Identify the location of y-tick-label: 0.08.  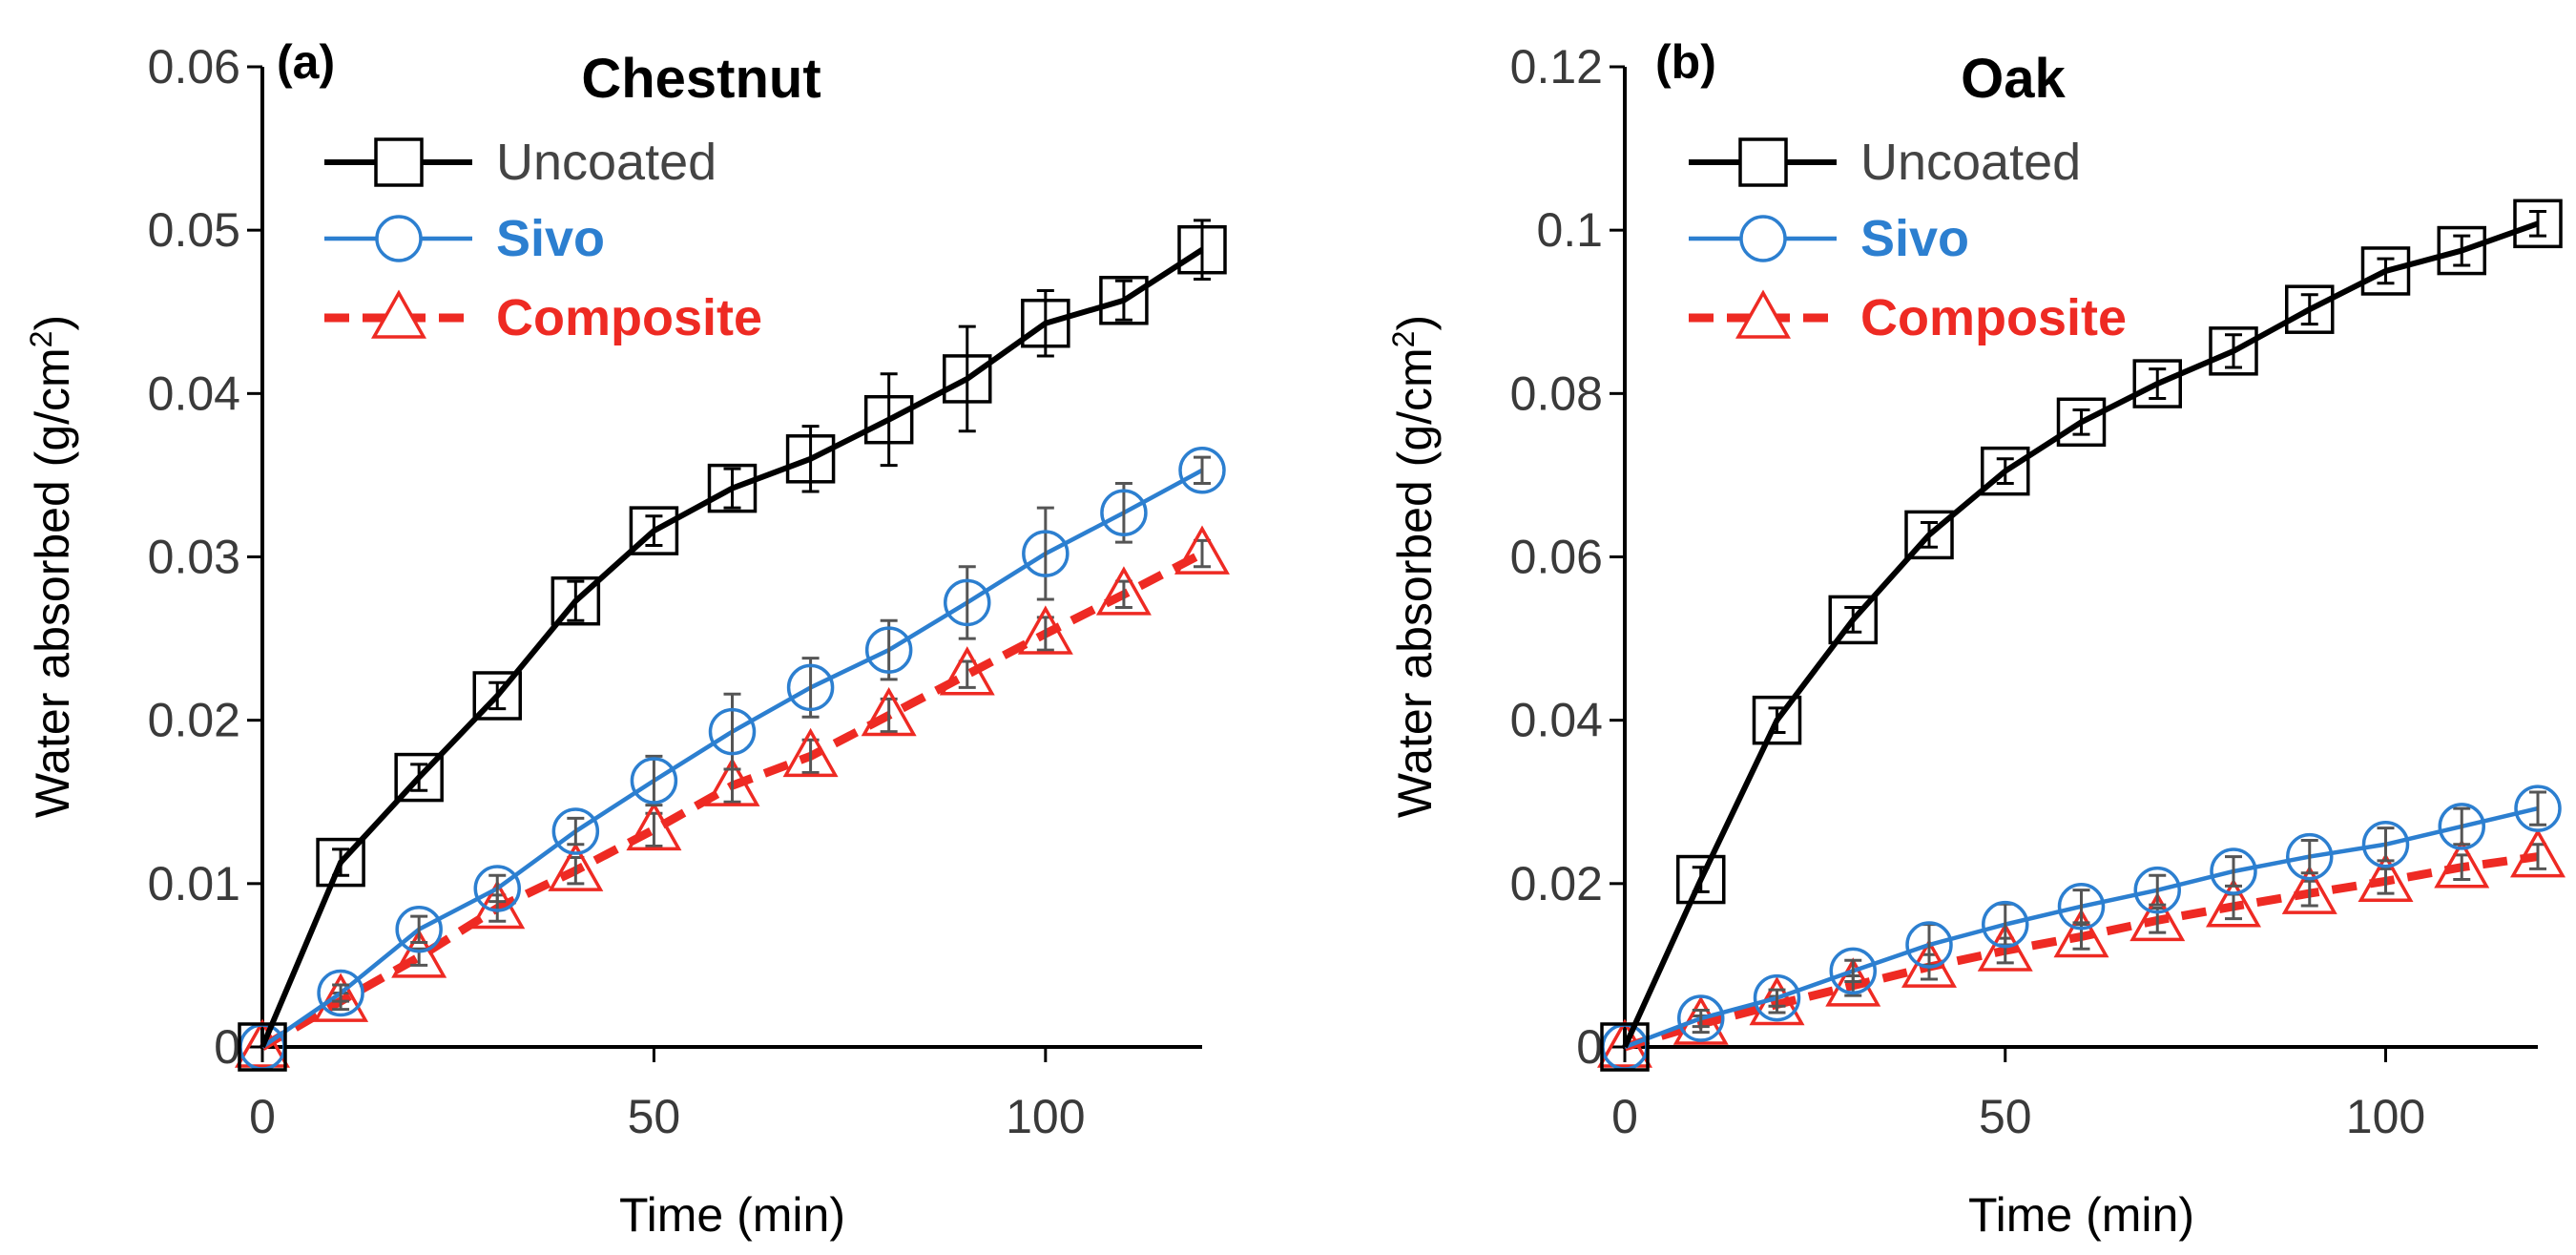
(1556, 393).